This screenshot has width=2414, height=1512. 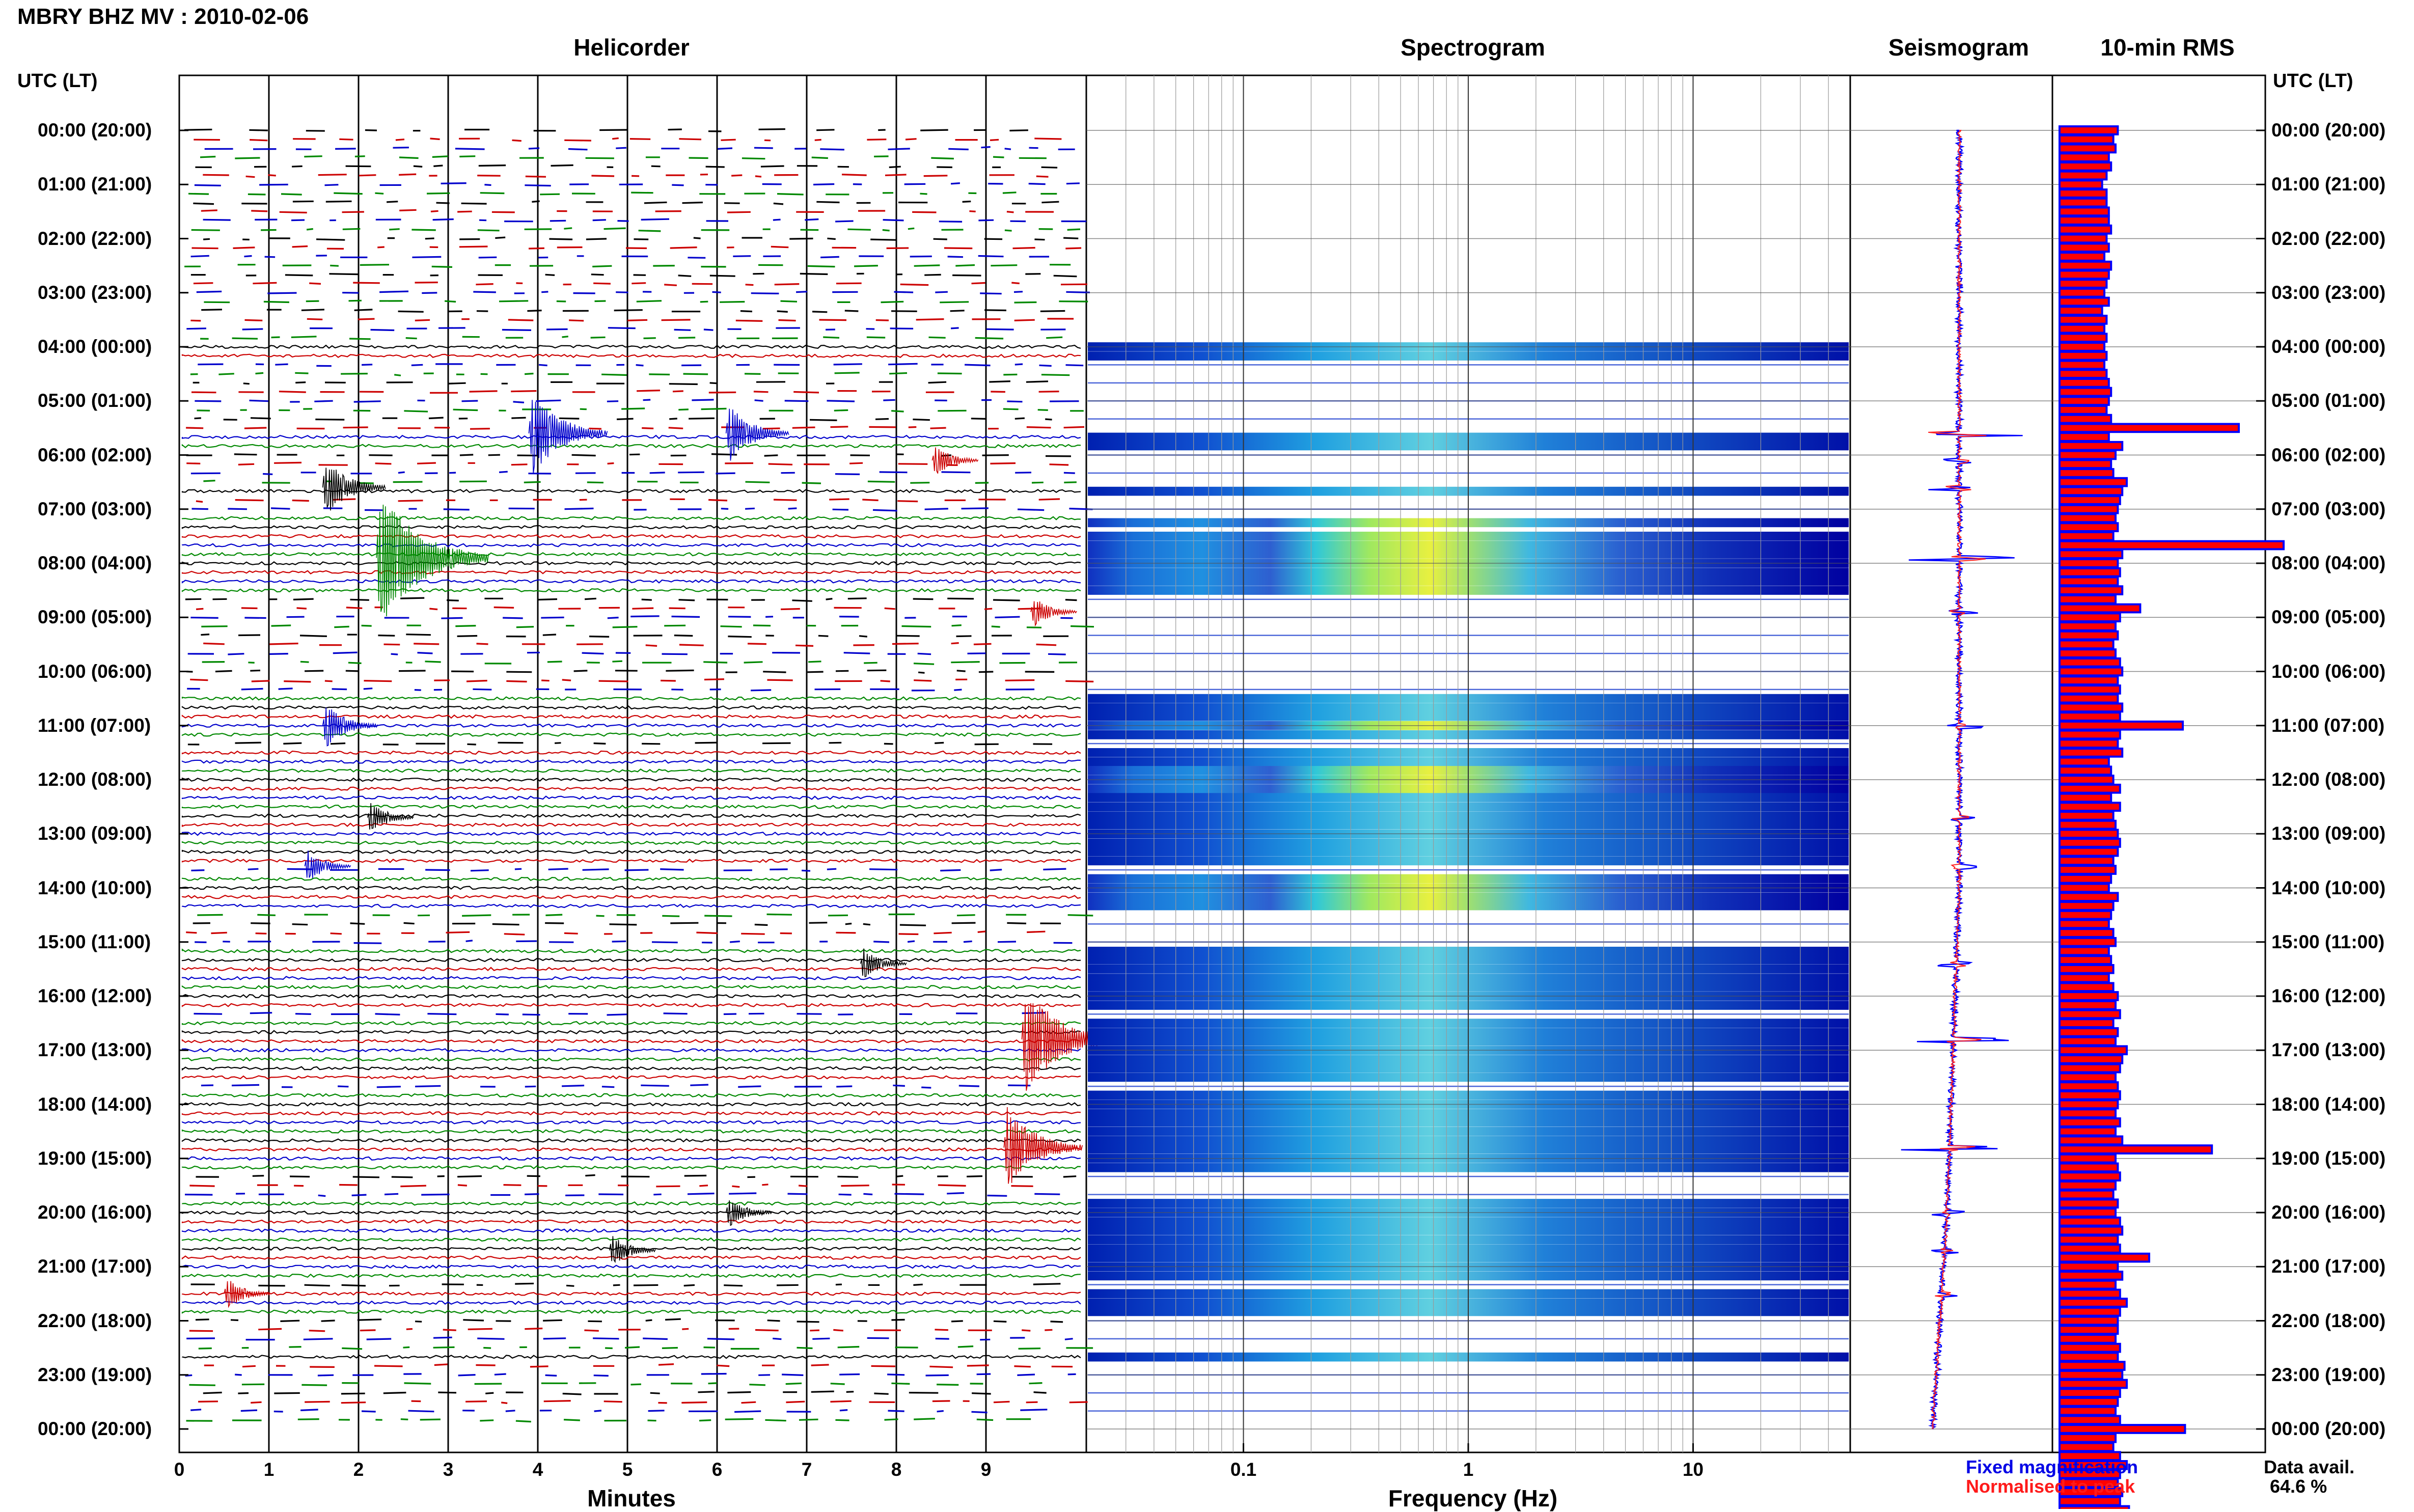 I want to click on minute-tick-label: 4, so click(x=537, y=1469).